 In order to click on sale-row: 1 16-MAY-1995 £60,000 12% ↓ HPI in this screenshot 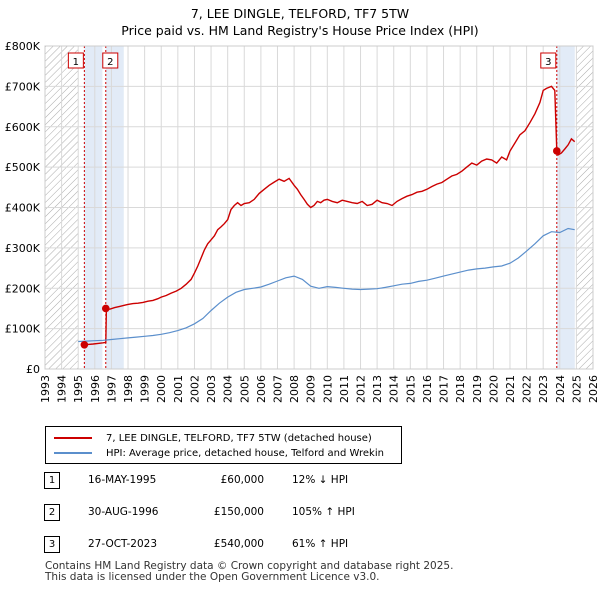, I will do `click(254, 481)`.